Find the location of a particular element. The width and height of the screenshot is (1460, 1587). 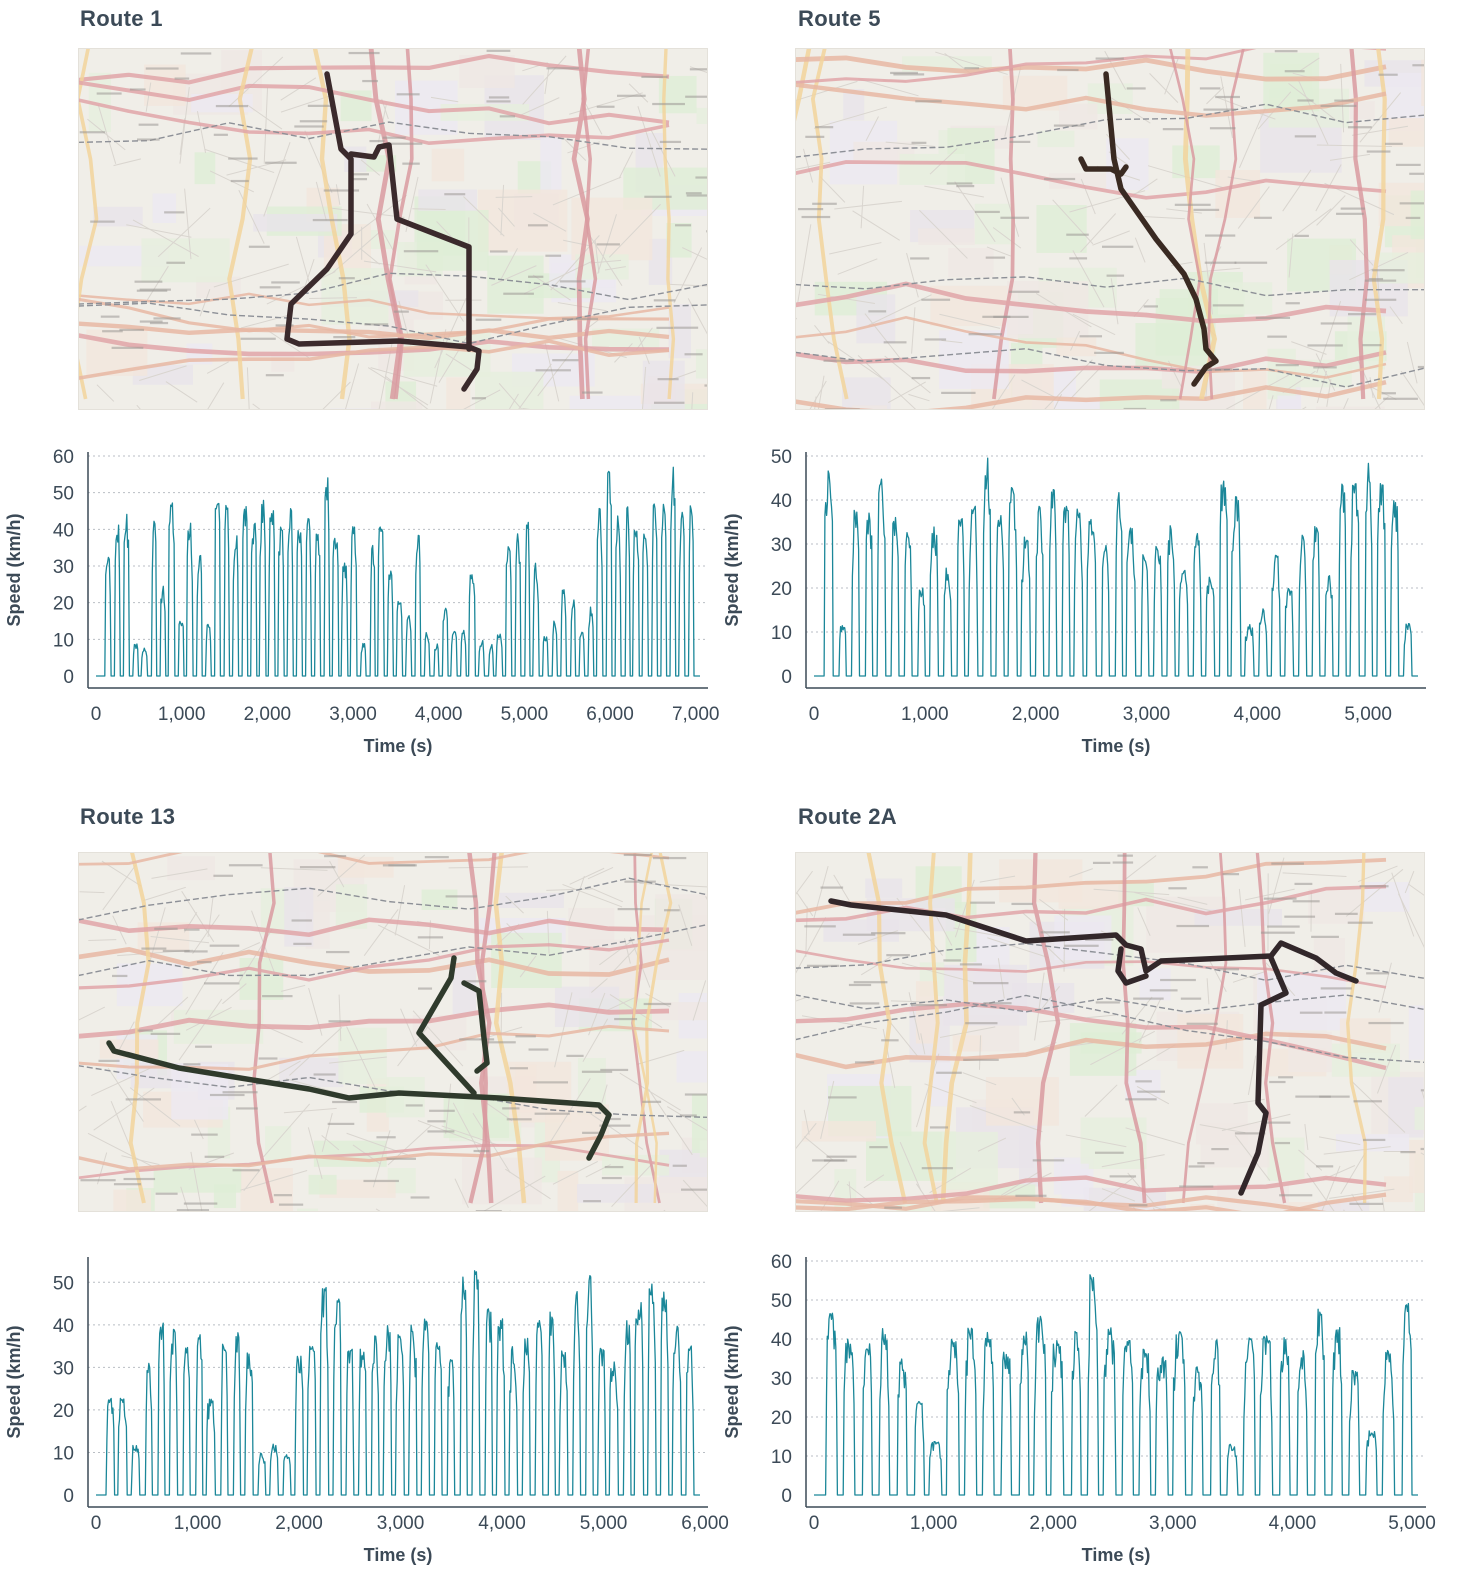

y-tick-label: 30 is located at coordinates (781, 1379).